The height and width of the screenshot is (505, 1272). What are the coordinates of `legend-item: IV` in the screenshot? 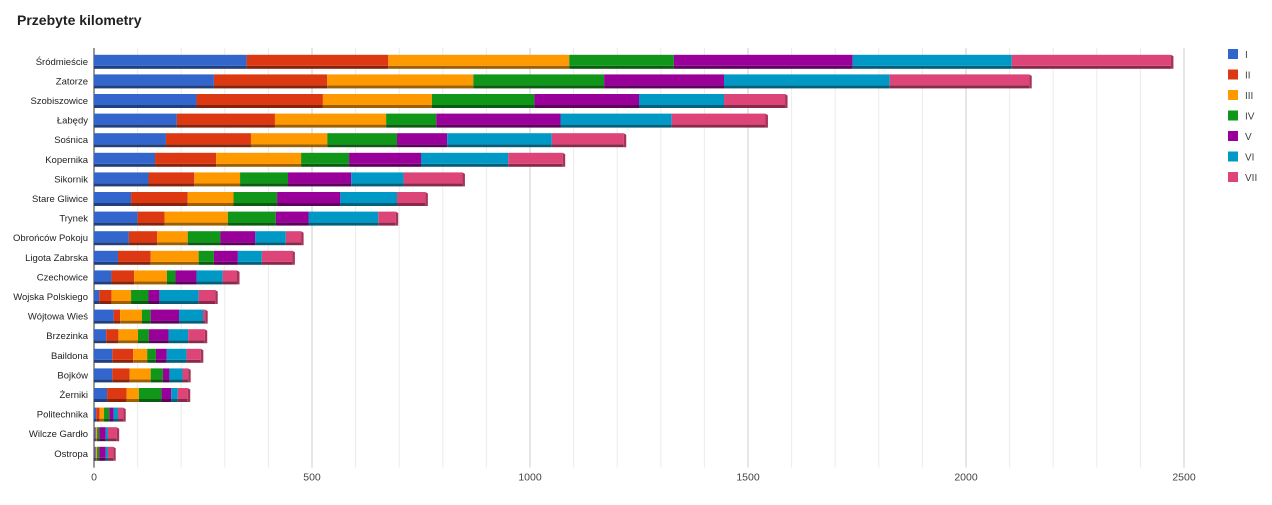 It's located at (1241, 116).